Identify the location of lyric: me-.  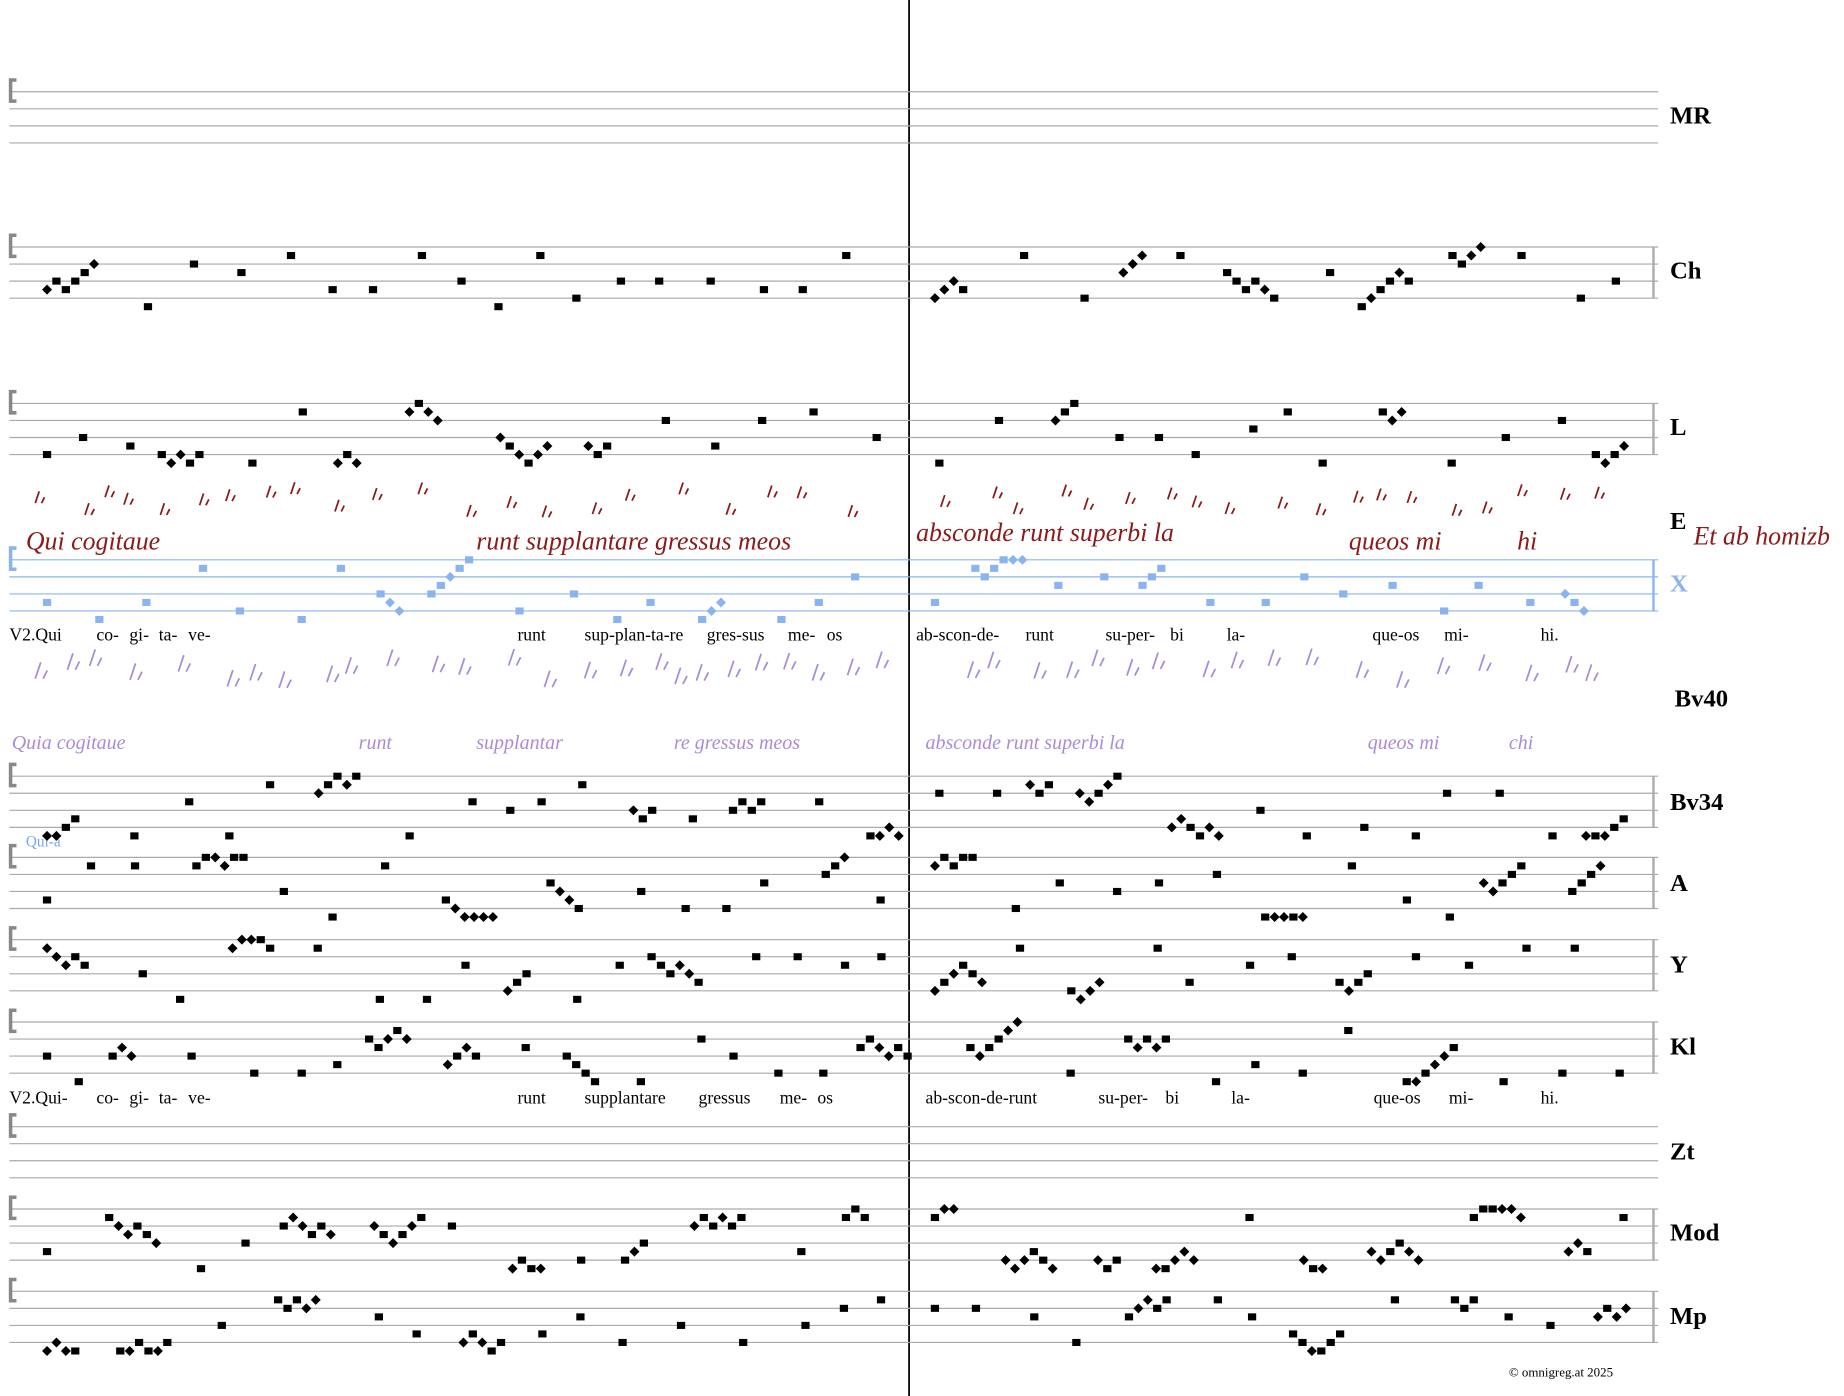
(802, 634).